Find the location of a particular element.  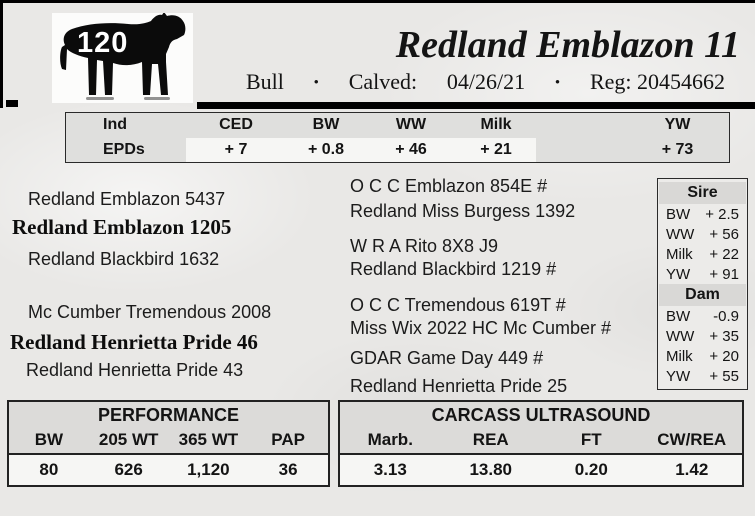

calved-date: 04/26/21 is located at coordinates (486, 81).